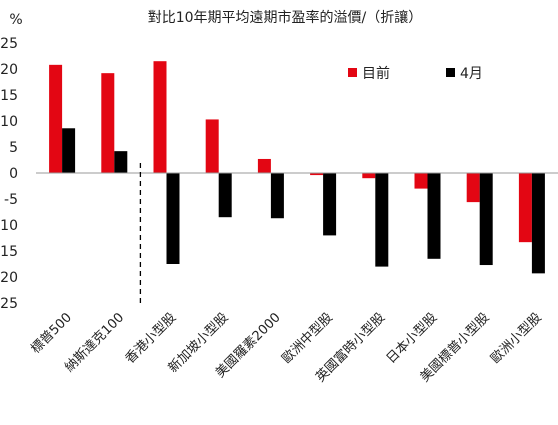 Image resolution: width=558 pixels, height=425 pixels. Describe the element at coordinates (9, 70) in the screenshot. I see `y-tick-label: 20` at that location.